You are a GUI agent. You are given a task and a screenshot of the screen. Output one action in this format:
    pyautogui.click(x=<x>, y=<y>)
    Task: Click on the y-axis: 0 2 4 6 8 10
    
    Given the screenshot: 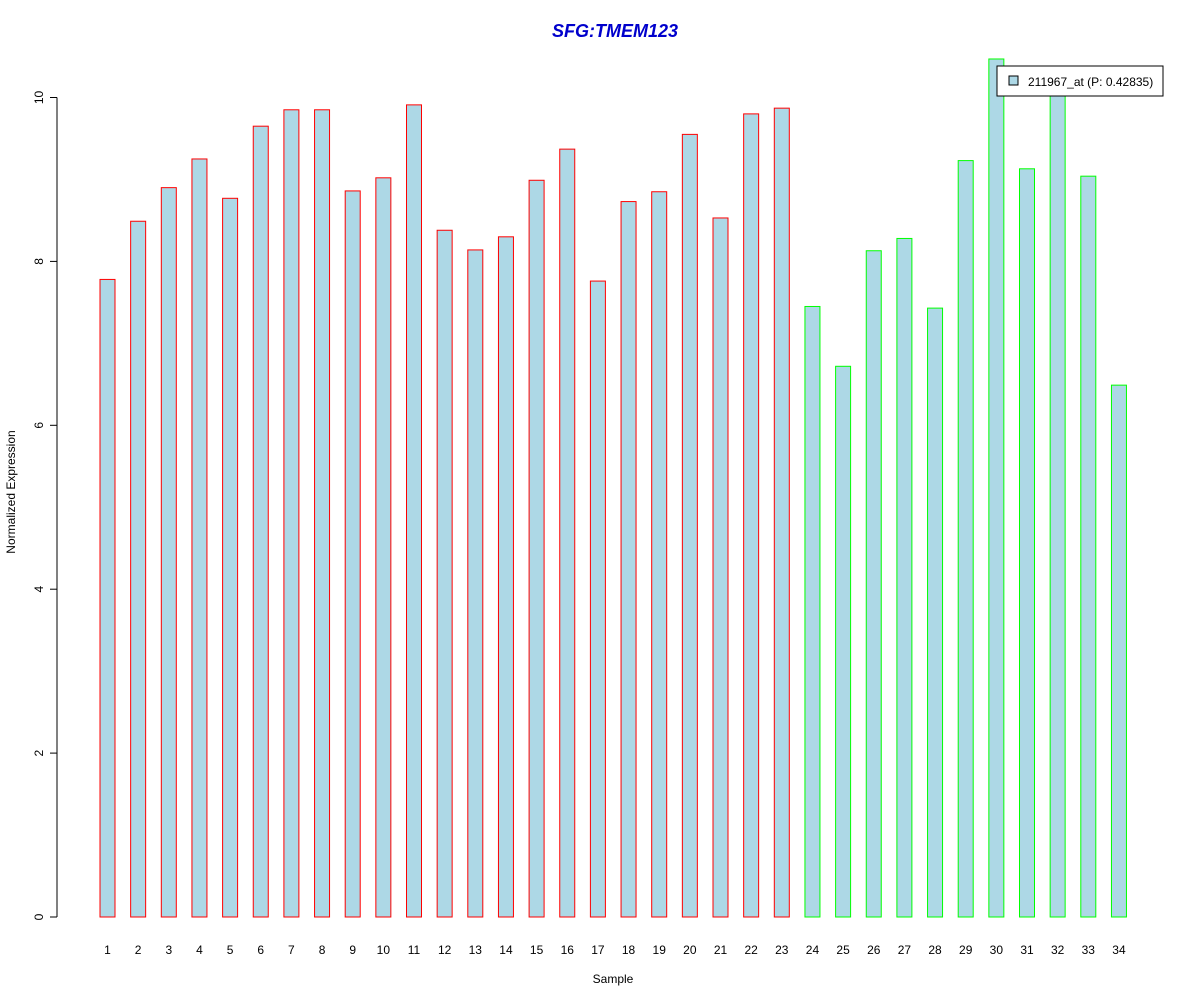 What is the action you would take?
    pyautogui.click(x=45, y=505)
    